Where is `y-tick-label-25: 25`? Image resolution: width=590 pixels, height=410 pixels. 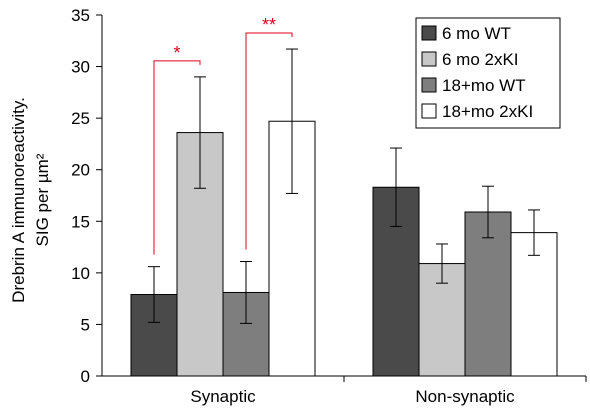
y-tick-label-25: 25 is located at coordinates (80, 118).